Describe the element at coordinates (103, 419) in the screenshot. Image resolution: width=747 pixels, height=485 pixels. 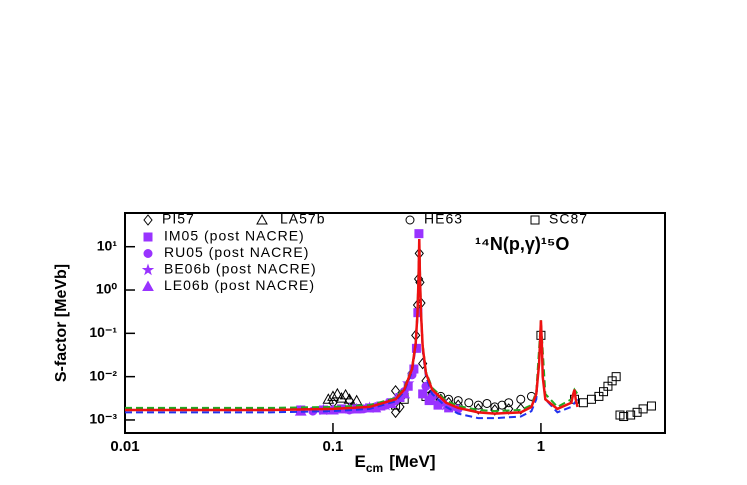
I see `y-tick-label: 10⁻³` at that location.